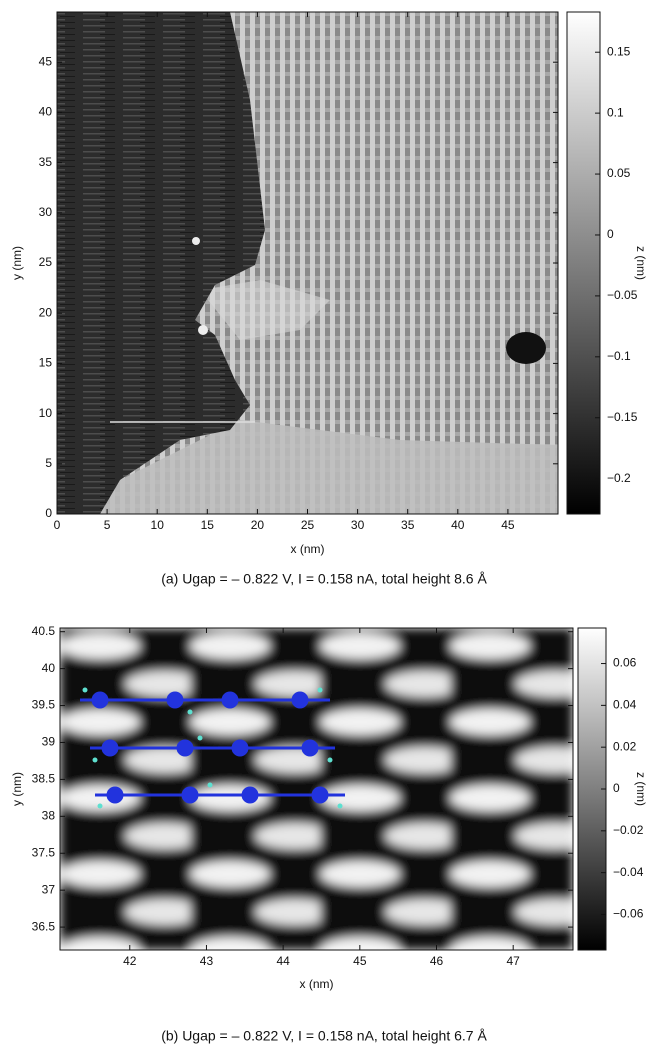 The image size is (648, 1052). I want to click on y-tick-label: 38, so click(49, 815).